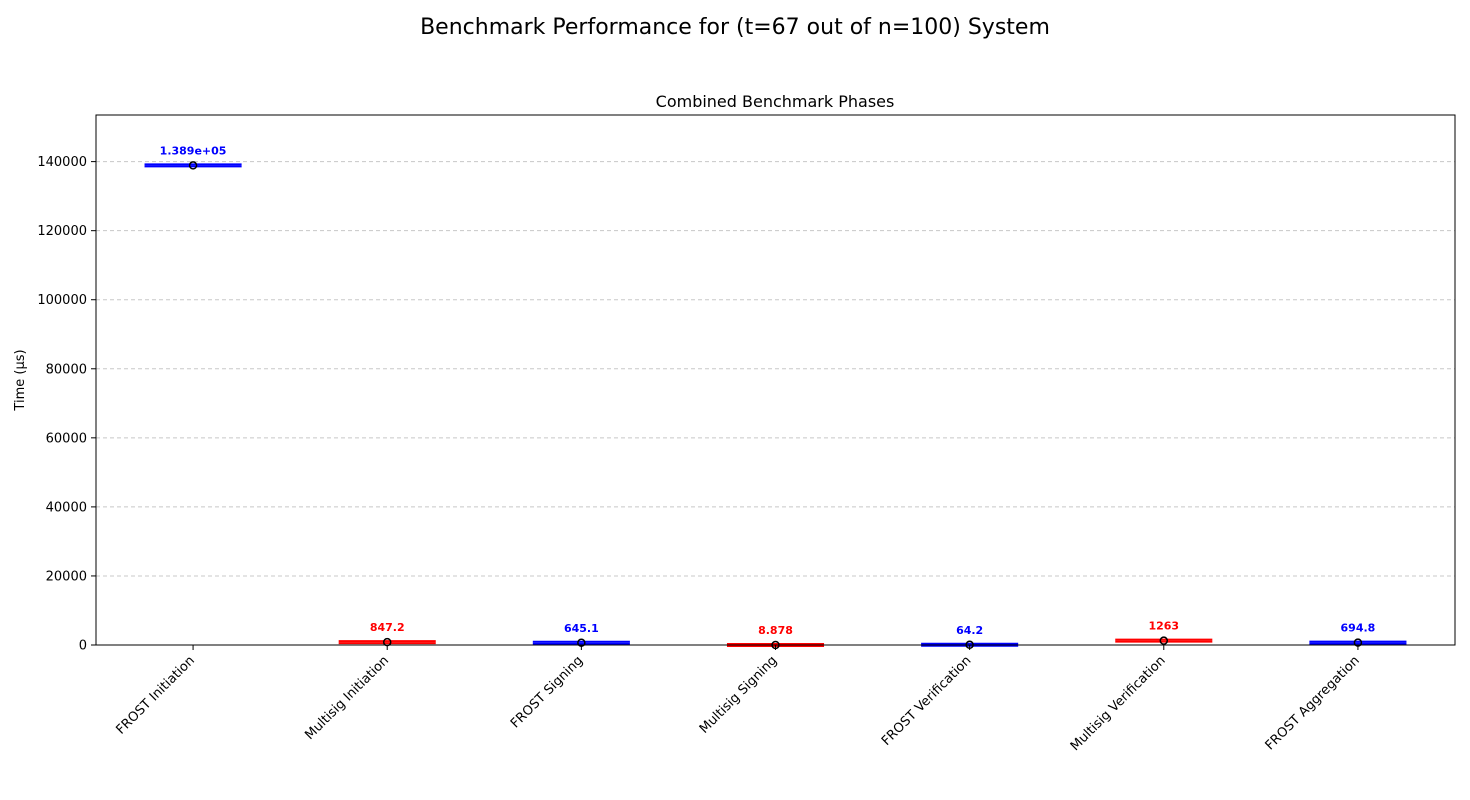 Image resolution: width=1470 pixels, height=800 pixels. What do you see at coordinates (927, 701) in the screenshot?
I see `x-tick-label: FROST Verification` at bounding box center [927, 701].